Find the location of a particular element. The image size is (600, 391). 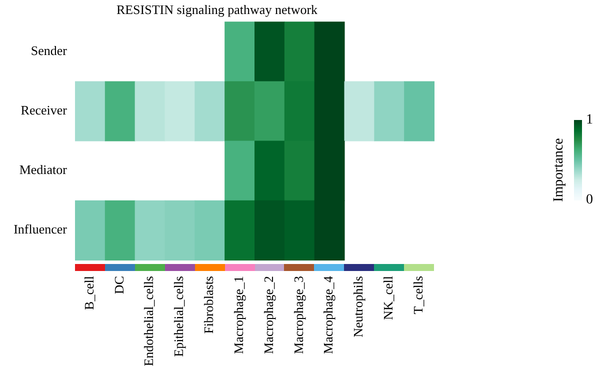

x-tick-label: Macrophage_3 is located at coordinates (298, 315).